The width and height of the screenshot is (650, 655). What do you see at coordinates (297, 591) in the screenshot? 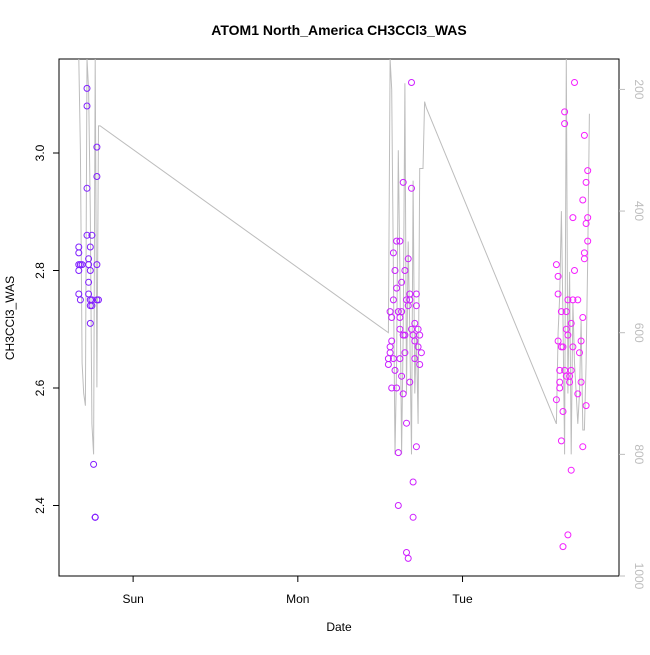
I see `x-axis: Sun Mon Tue` at bounding box center [297, 591].